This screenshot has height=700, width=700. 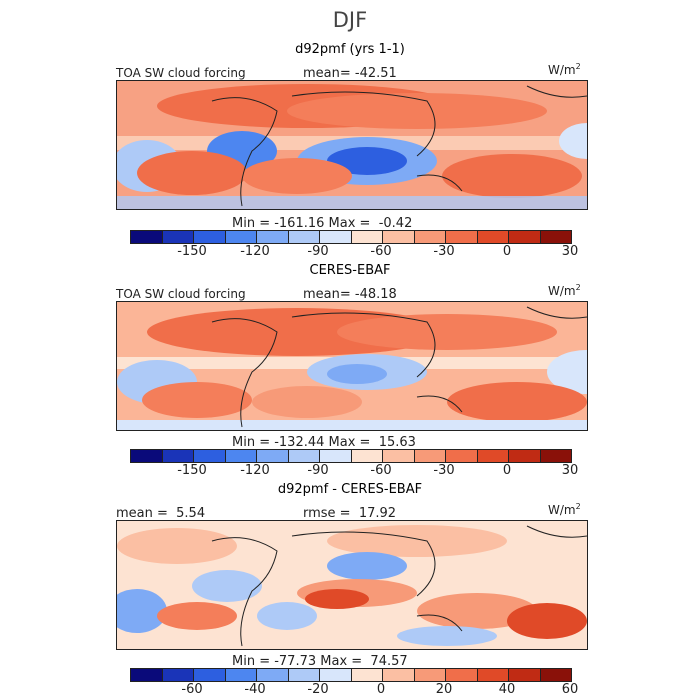 What do you see at coordinates (507, 251) in the screenshot?
I see `panel1-tick: 0` at bounding box center [507, 251].